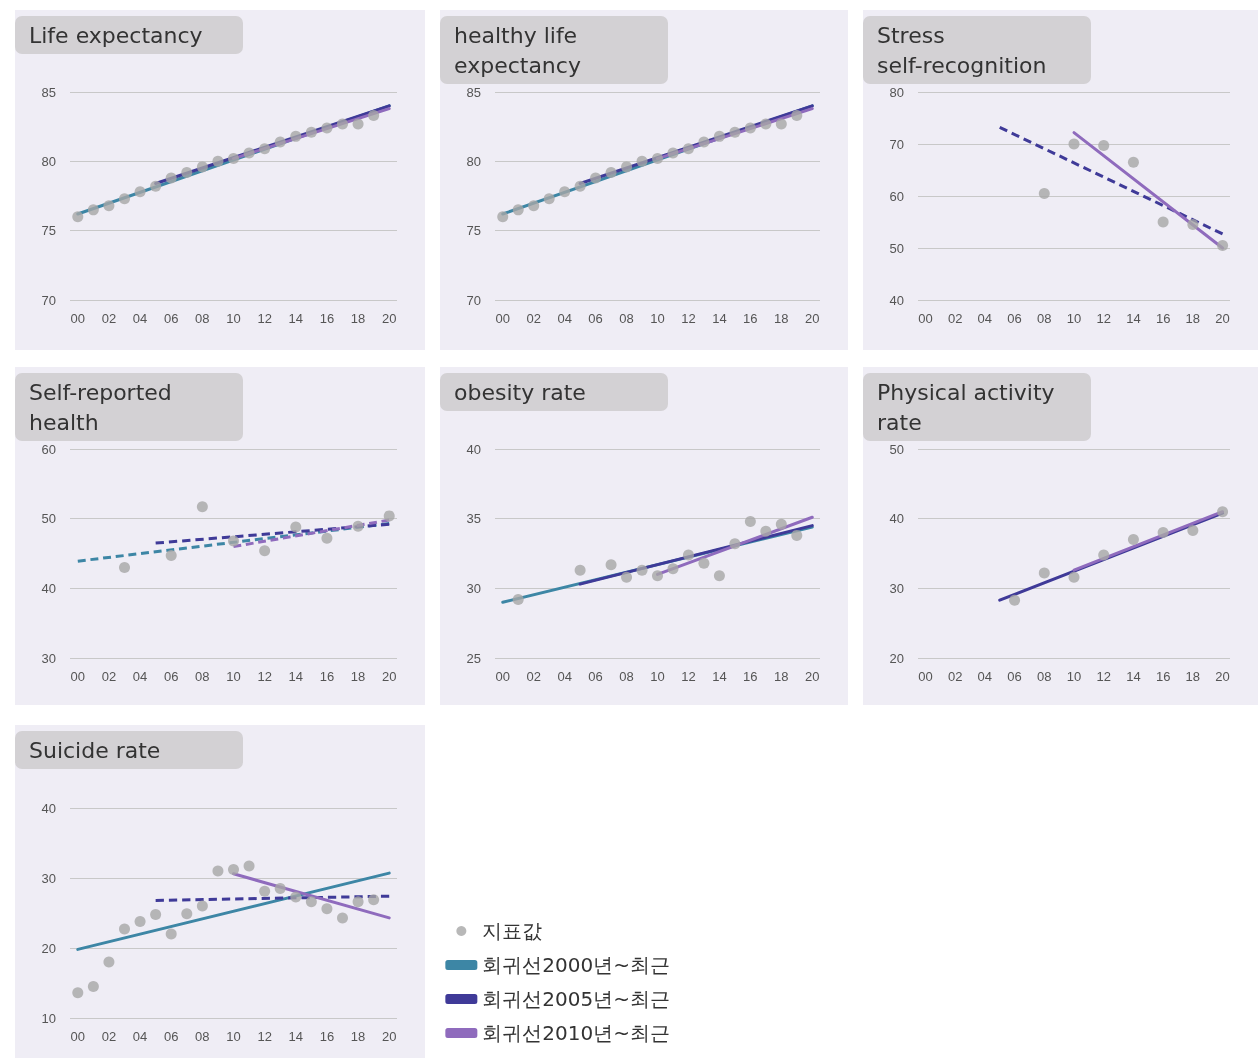 The height and width of the screenshot is (1060, 1258). Describe the element at coordinates (48, 1018) in the screenshot. I see `y-tick-label: 10` at that location.